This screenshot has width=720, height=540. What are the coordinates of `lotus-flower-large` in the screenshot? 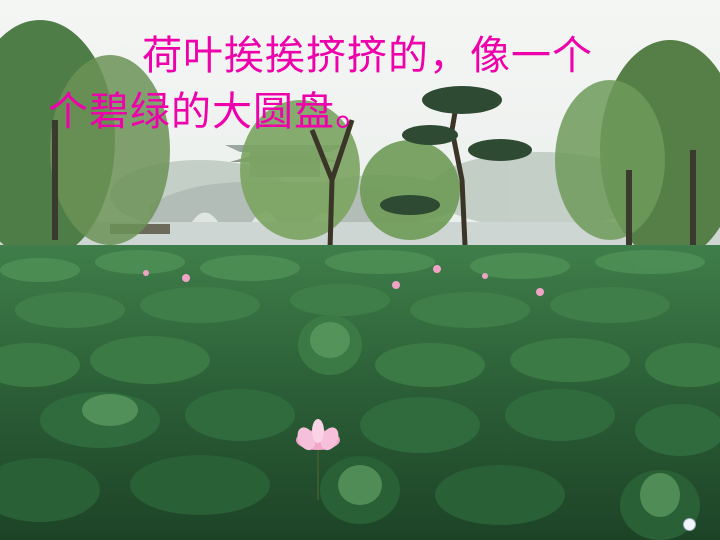 It's located at (318, 459).